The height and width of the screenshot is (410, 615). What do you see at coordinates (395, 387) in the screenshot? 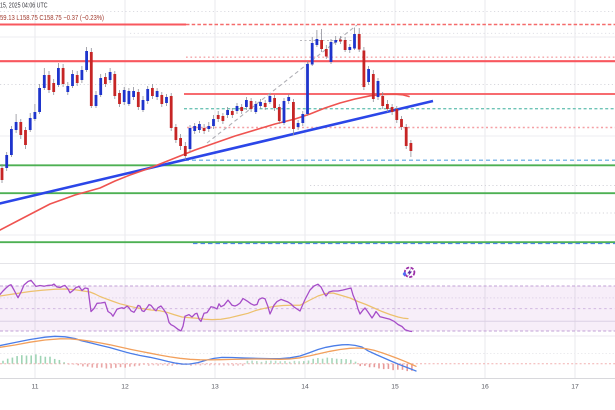
I see `svg-text: 15` at bounding box center [395, 387].